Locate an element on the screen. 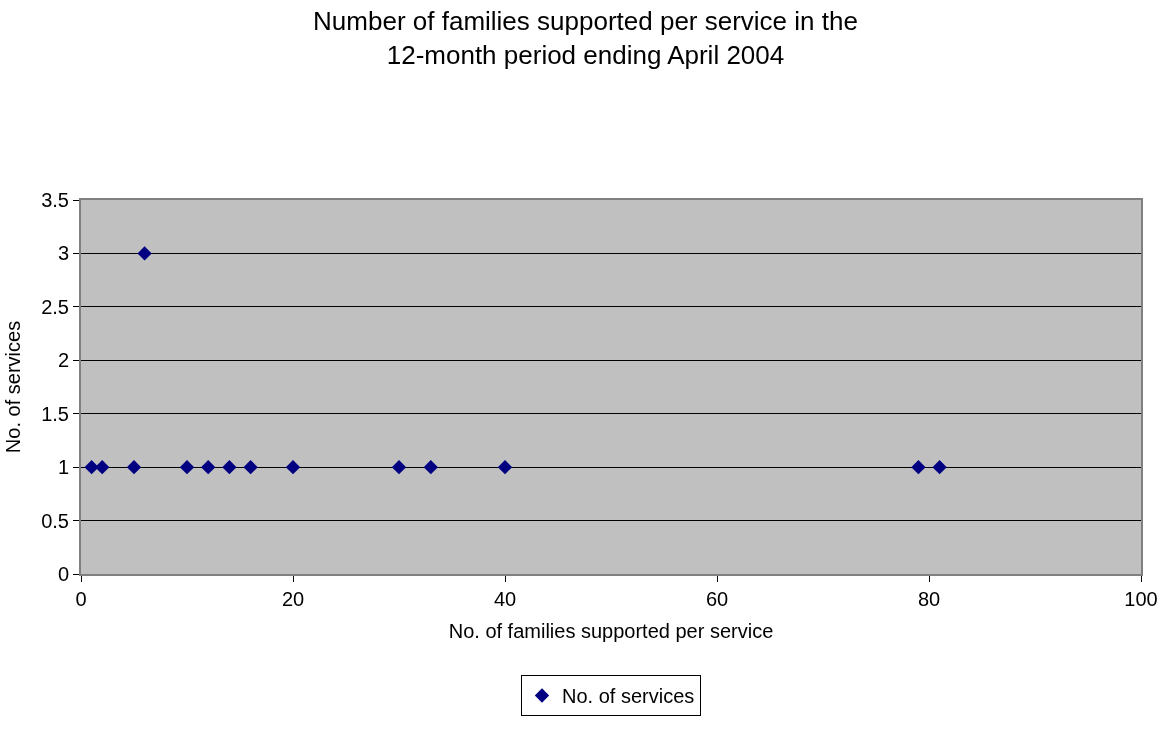 The width and height of the screenshot is (1171, 744). y-tick-label: 2 is located at coordinates (63, 360).